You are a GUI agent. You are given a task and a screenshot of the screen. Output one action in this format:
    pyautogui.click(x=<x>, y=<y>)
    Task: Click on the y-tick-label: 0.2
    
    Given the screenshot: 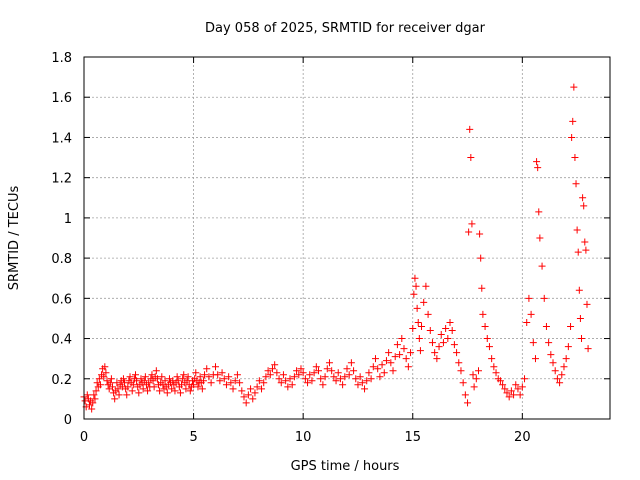 What is the action you would take?
    pyautogui.click(x=61, y=380)
    